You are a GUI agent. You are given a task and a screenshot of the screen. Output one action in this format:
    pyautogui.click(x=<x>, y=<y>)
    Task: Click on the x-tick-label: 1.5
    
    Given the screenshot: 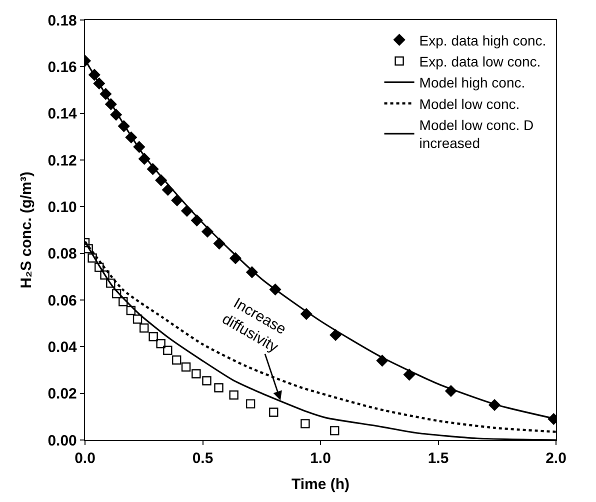 What is the action you would take?
    pyautogui.click(x=438, y=459)
    